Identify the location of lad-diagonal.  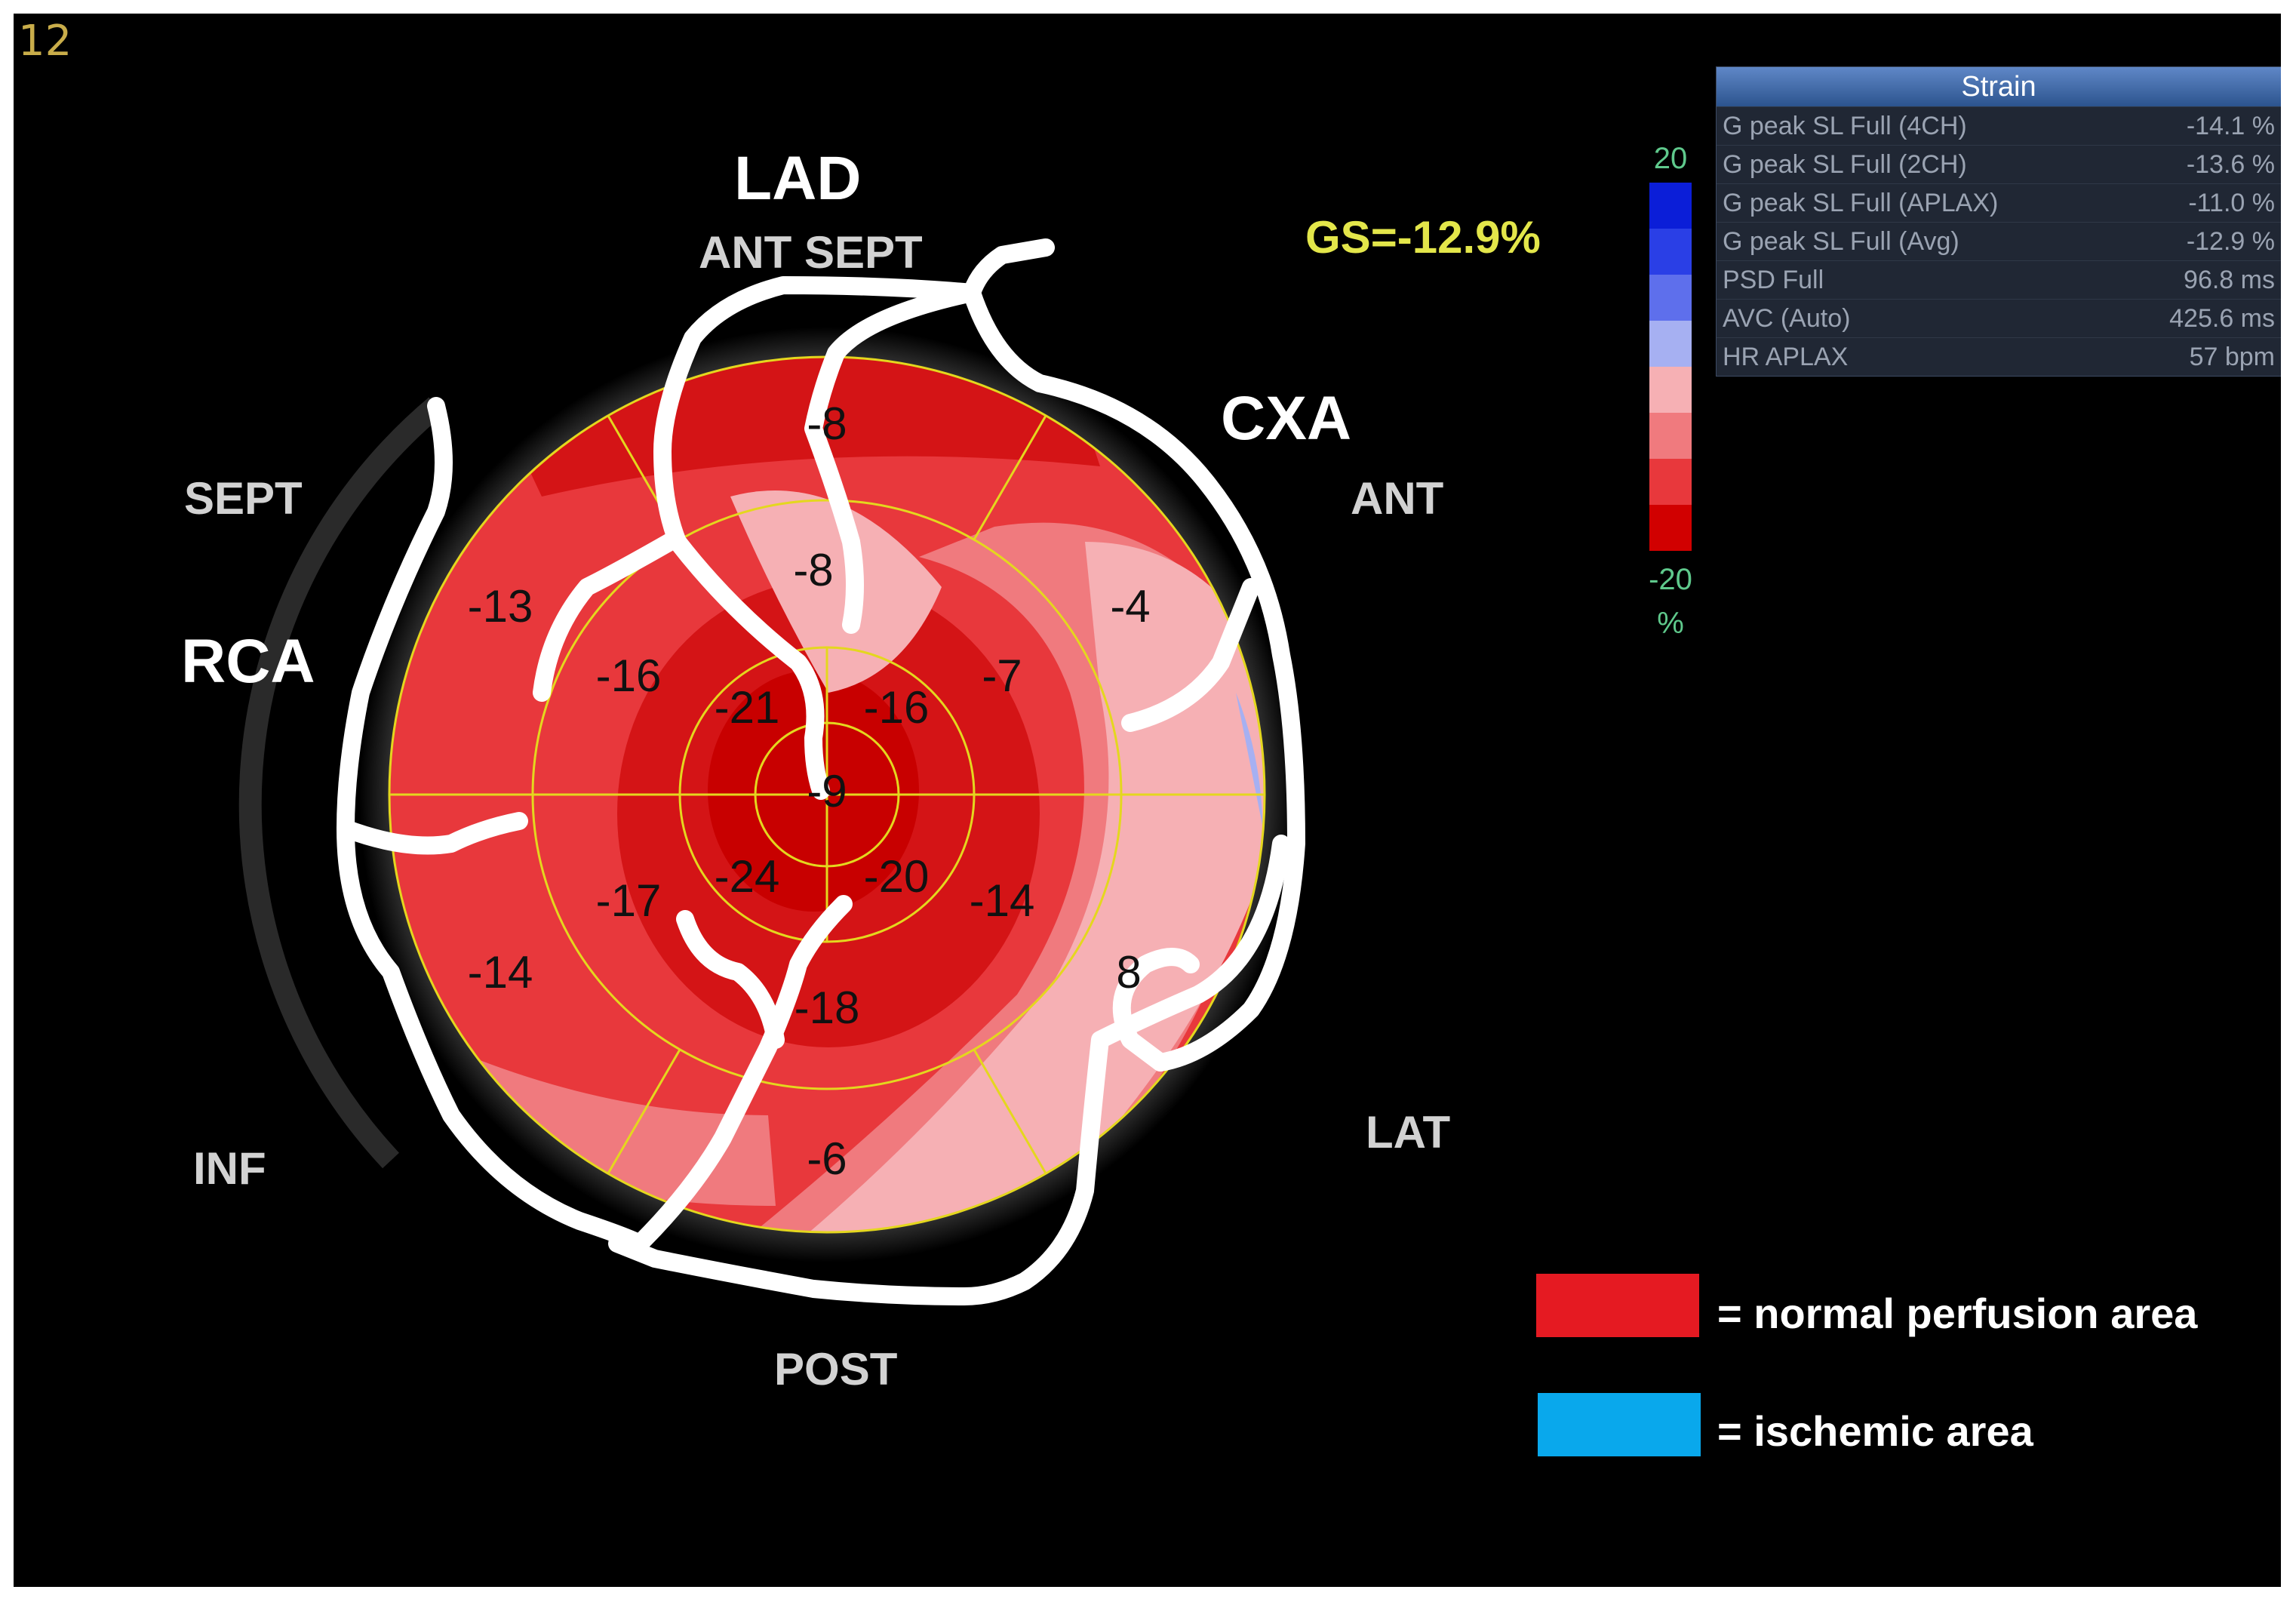
(892, 459).